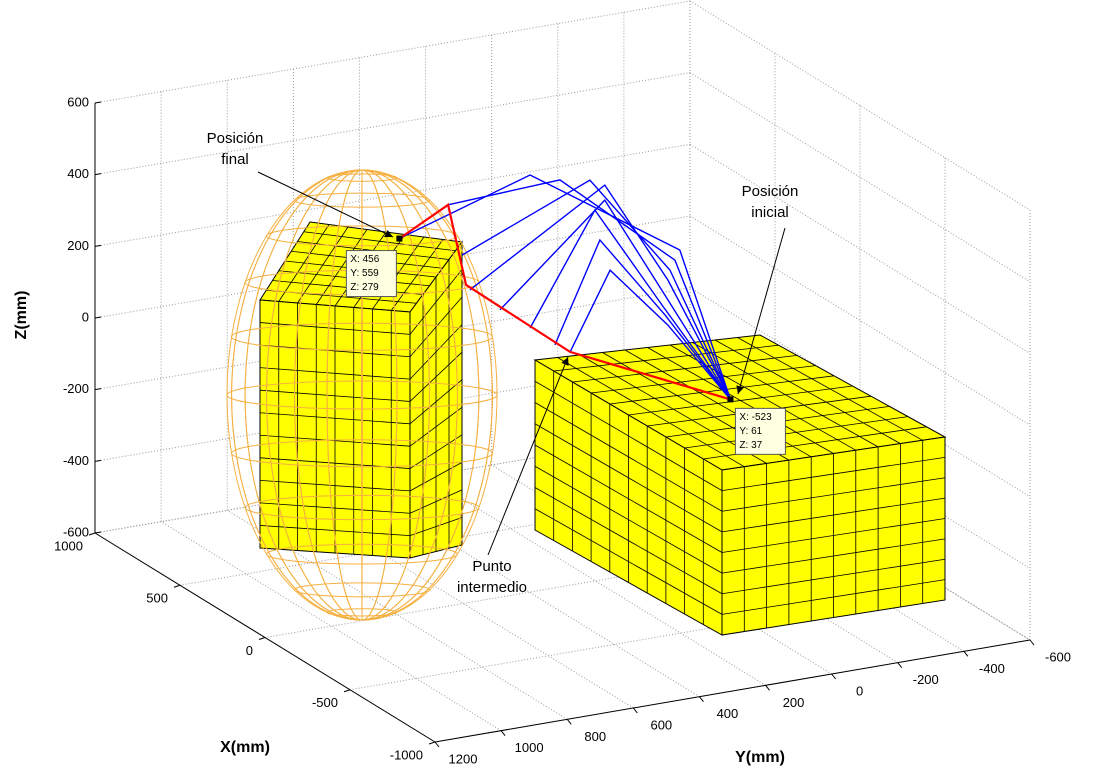 The width and height of the screenshot is (1096, 774). Describe the element at coordinates (78, 101) in the screenshot. I see `z-tick-label: 600` at that location.